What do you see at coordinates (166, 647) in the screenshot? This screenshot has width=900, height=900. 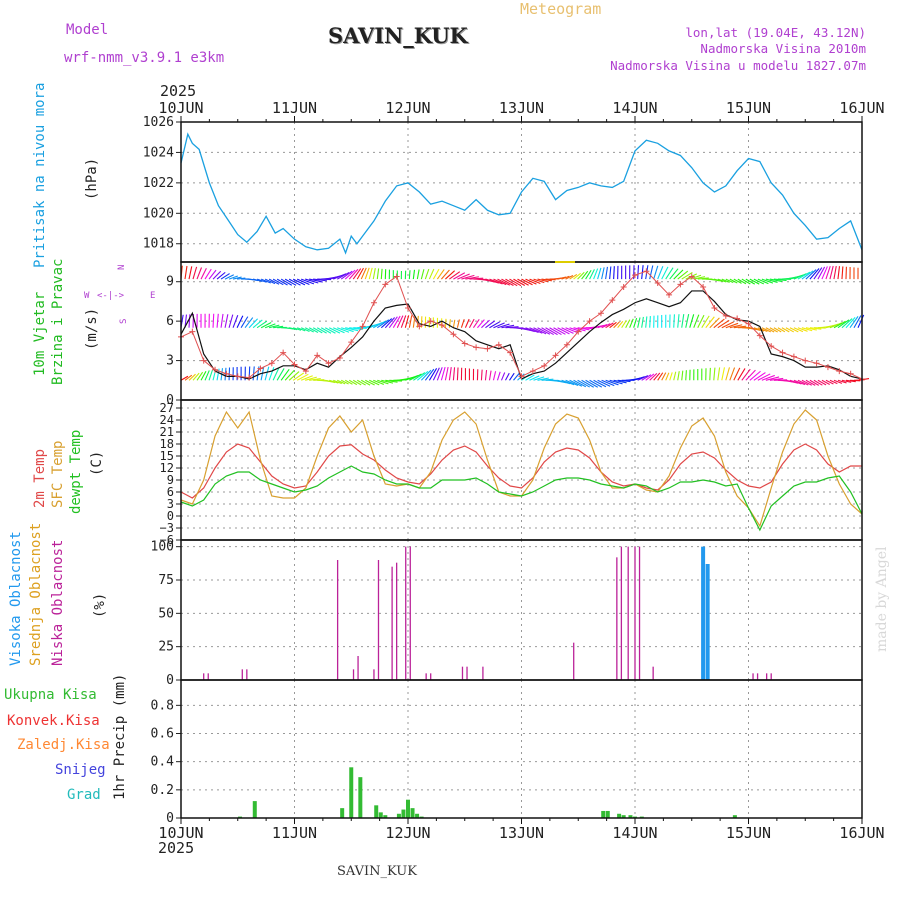 I see `ytick-label-p3-1: 25` at bounding box center [166, 647].